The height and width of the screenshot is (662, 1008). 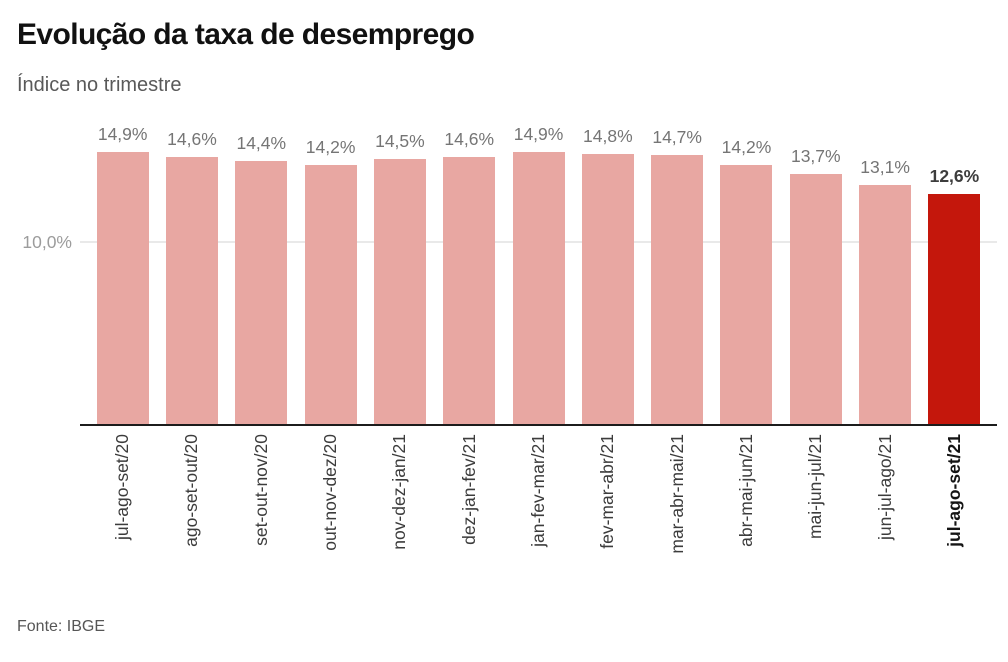 I want to click on bar-value-label: 13,1%, so click(x=885, y=166).